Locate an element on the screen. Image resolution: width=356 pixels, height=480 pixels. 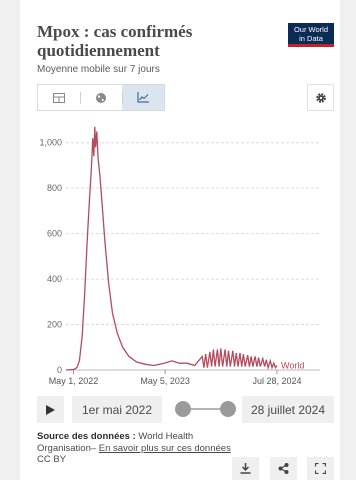
y-tick-label: 800 is located at coordinates (54, 188).